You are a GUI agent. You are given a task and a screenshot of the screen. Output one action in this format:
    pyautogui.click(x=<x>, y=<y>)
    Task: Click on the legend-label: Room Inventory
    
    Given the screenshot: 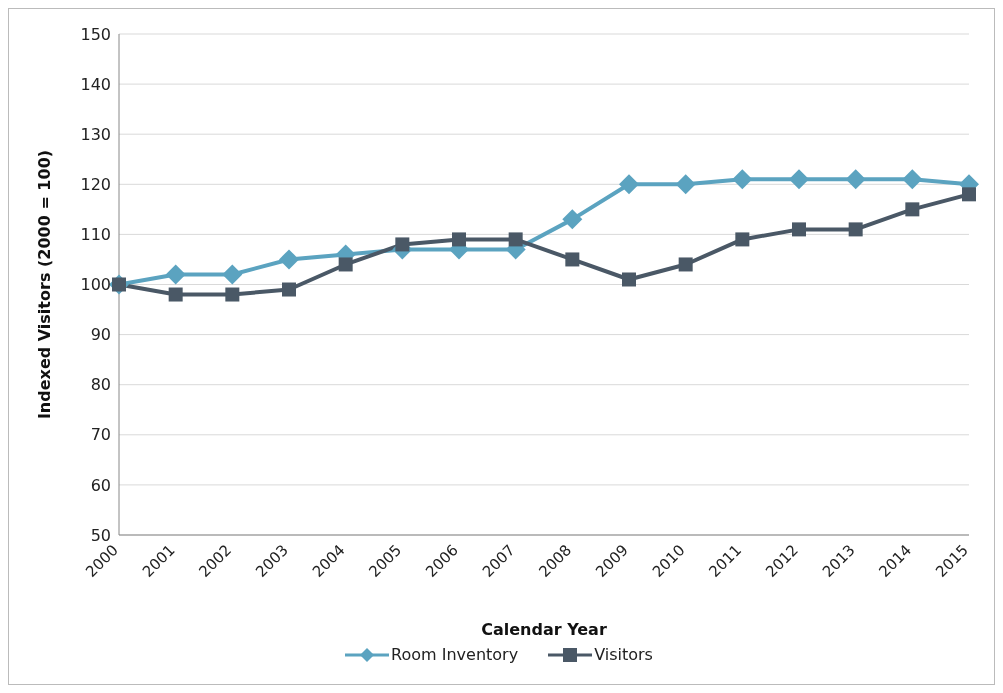 What is the action you would take?
    pyautogui.click(x=454, y=654)
    